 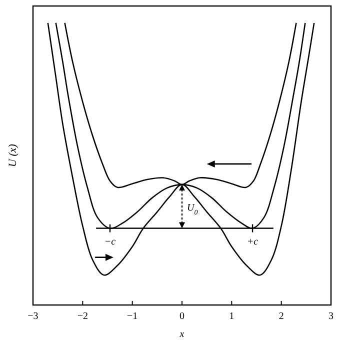 I want to click on x-tick-label: −2, so click(x=82, y=316).